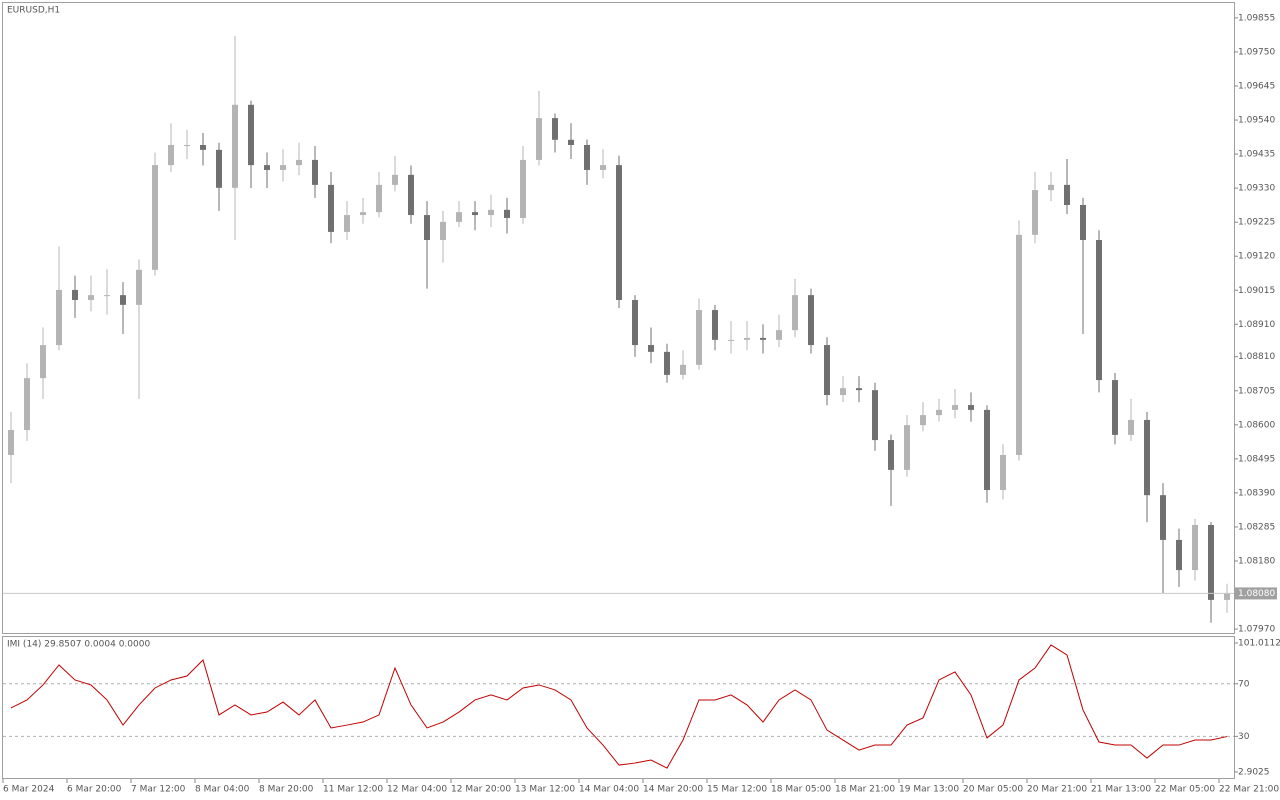 The height and width of the screenshot is (800, 1280). Describe the element at coordinates (29, 790) in the screenshot. I see `x-tick-label: 6 Mar 2024` at that location.